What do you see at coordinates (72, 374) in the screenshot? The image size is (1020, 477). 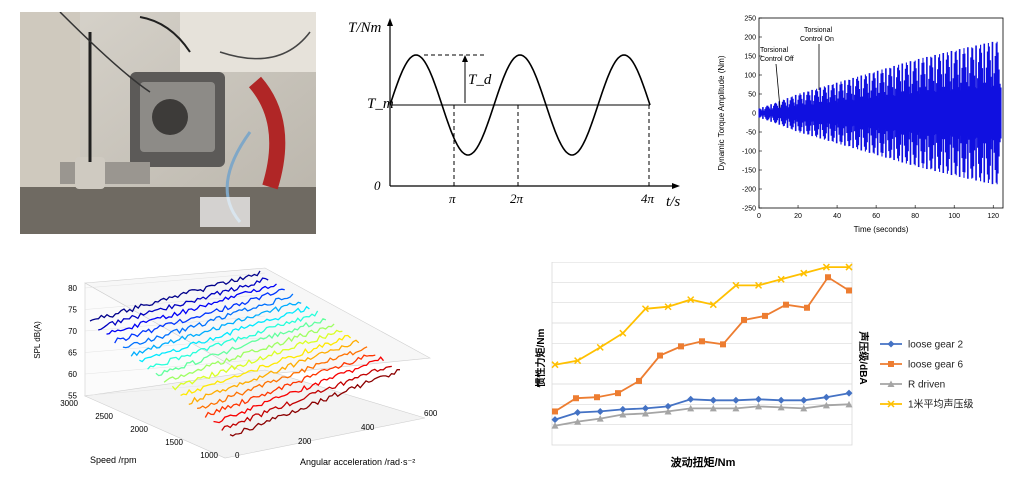 I see `y-tick-label: 60` at bounding box center [72, 374].